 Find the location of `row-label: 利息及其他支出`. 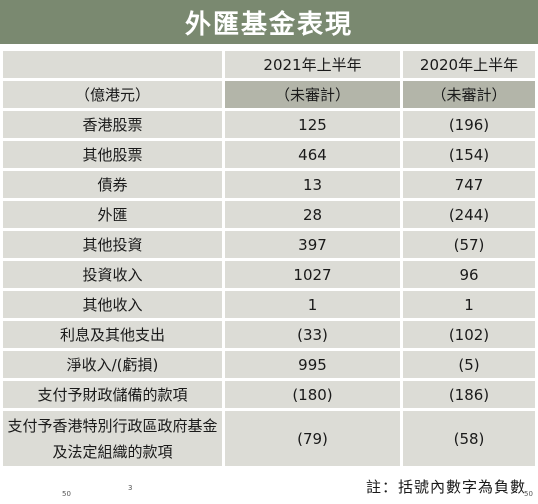

row-label: 利息及其他支出 is located at coordinates (112, 334).